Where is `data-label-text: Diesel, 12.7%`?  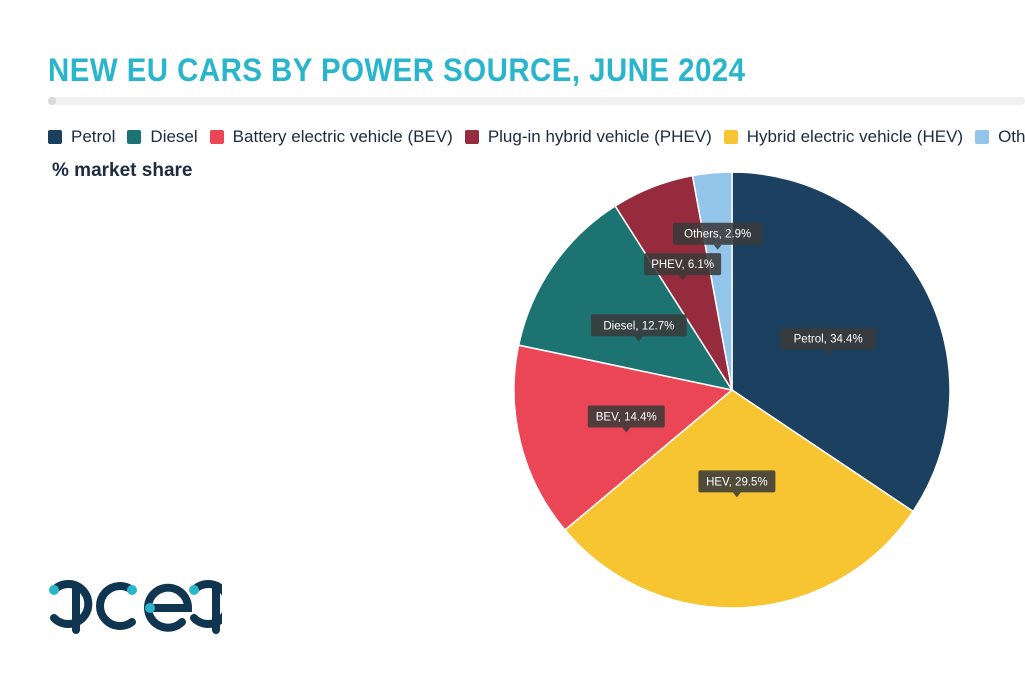
data-label-text: Diesel, 12.7% is located at coordinates (638, 326).